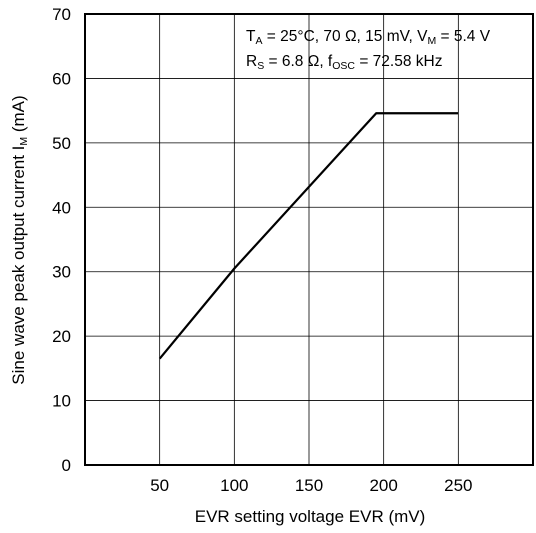 The width and height of the screenshot is (536, 533). I want to click on x-tick-label: 250, so click(458, 485).